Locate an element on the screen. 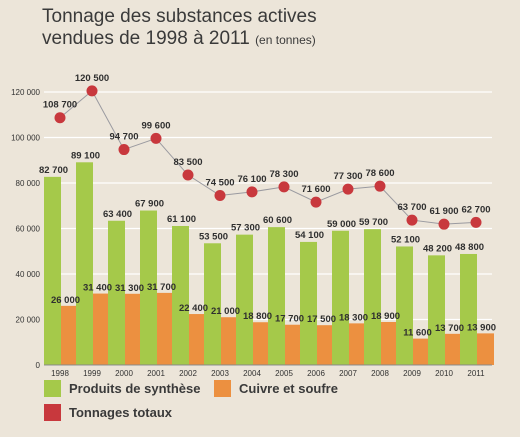  label-synthese: 67 900 is located at coordinates (149, 204).